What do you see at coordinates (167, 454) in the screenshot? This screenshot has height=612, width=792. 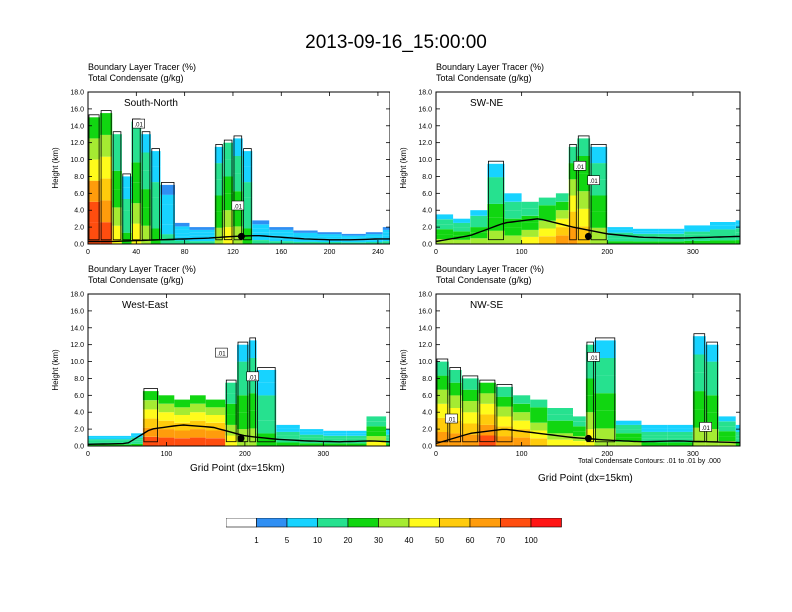 I see `x-tick-label: 100` at bounding box center [167, 454].